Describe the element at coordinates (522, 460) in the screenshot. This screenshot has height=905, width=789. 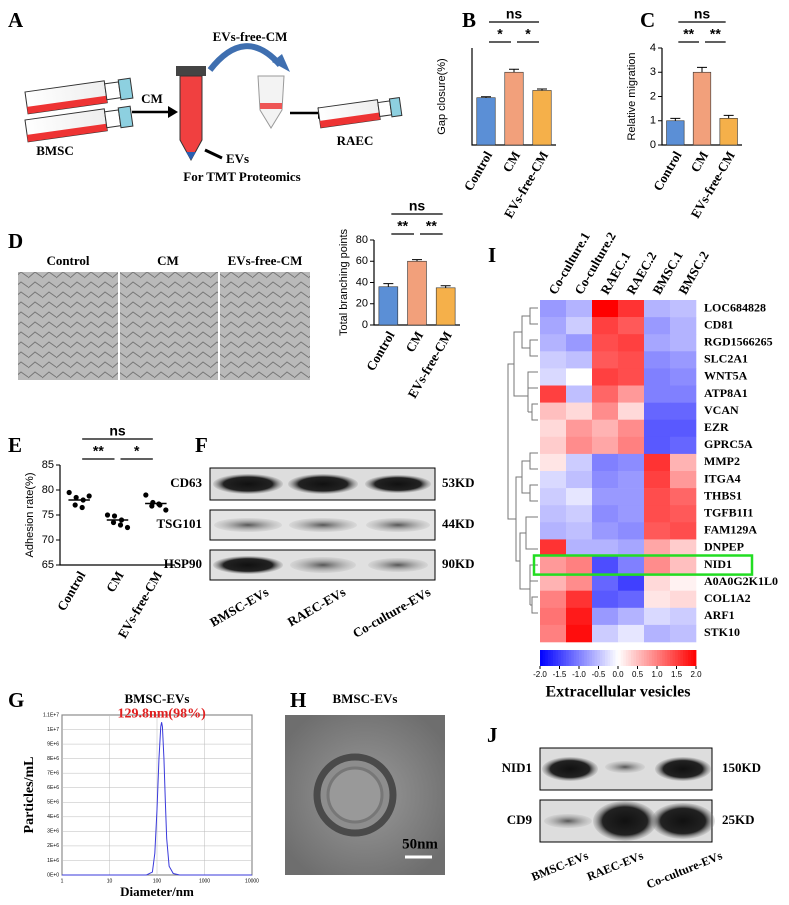
I see `dendrogram` at that location.